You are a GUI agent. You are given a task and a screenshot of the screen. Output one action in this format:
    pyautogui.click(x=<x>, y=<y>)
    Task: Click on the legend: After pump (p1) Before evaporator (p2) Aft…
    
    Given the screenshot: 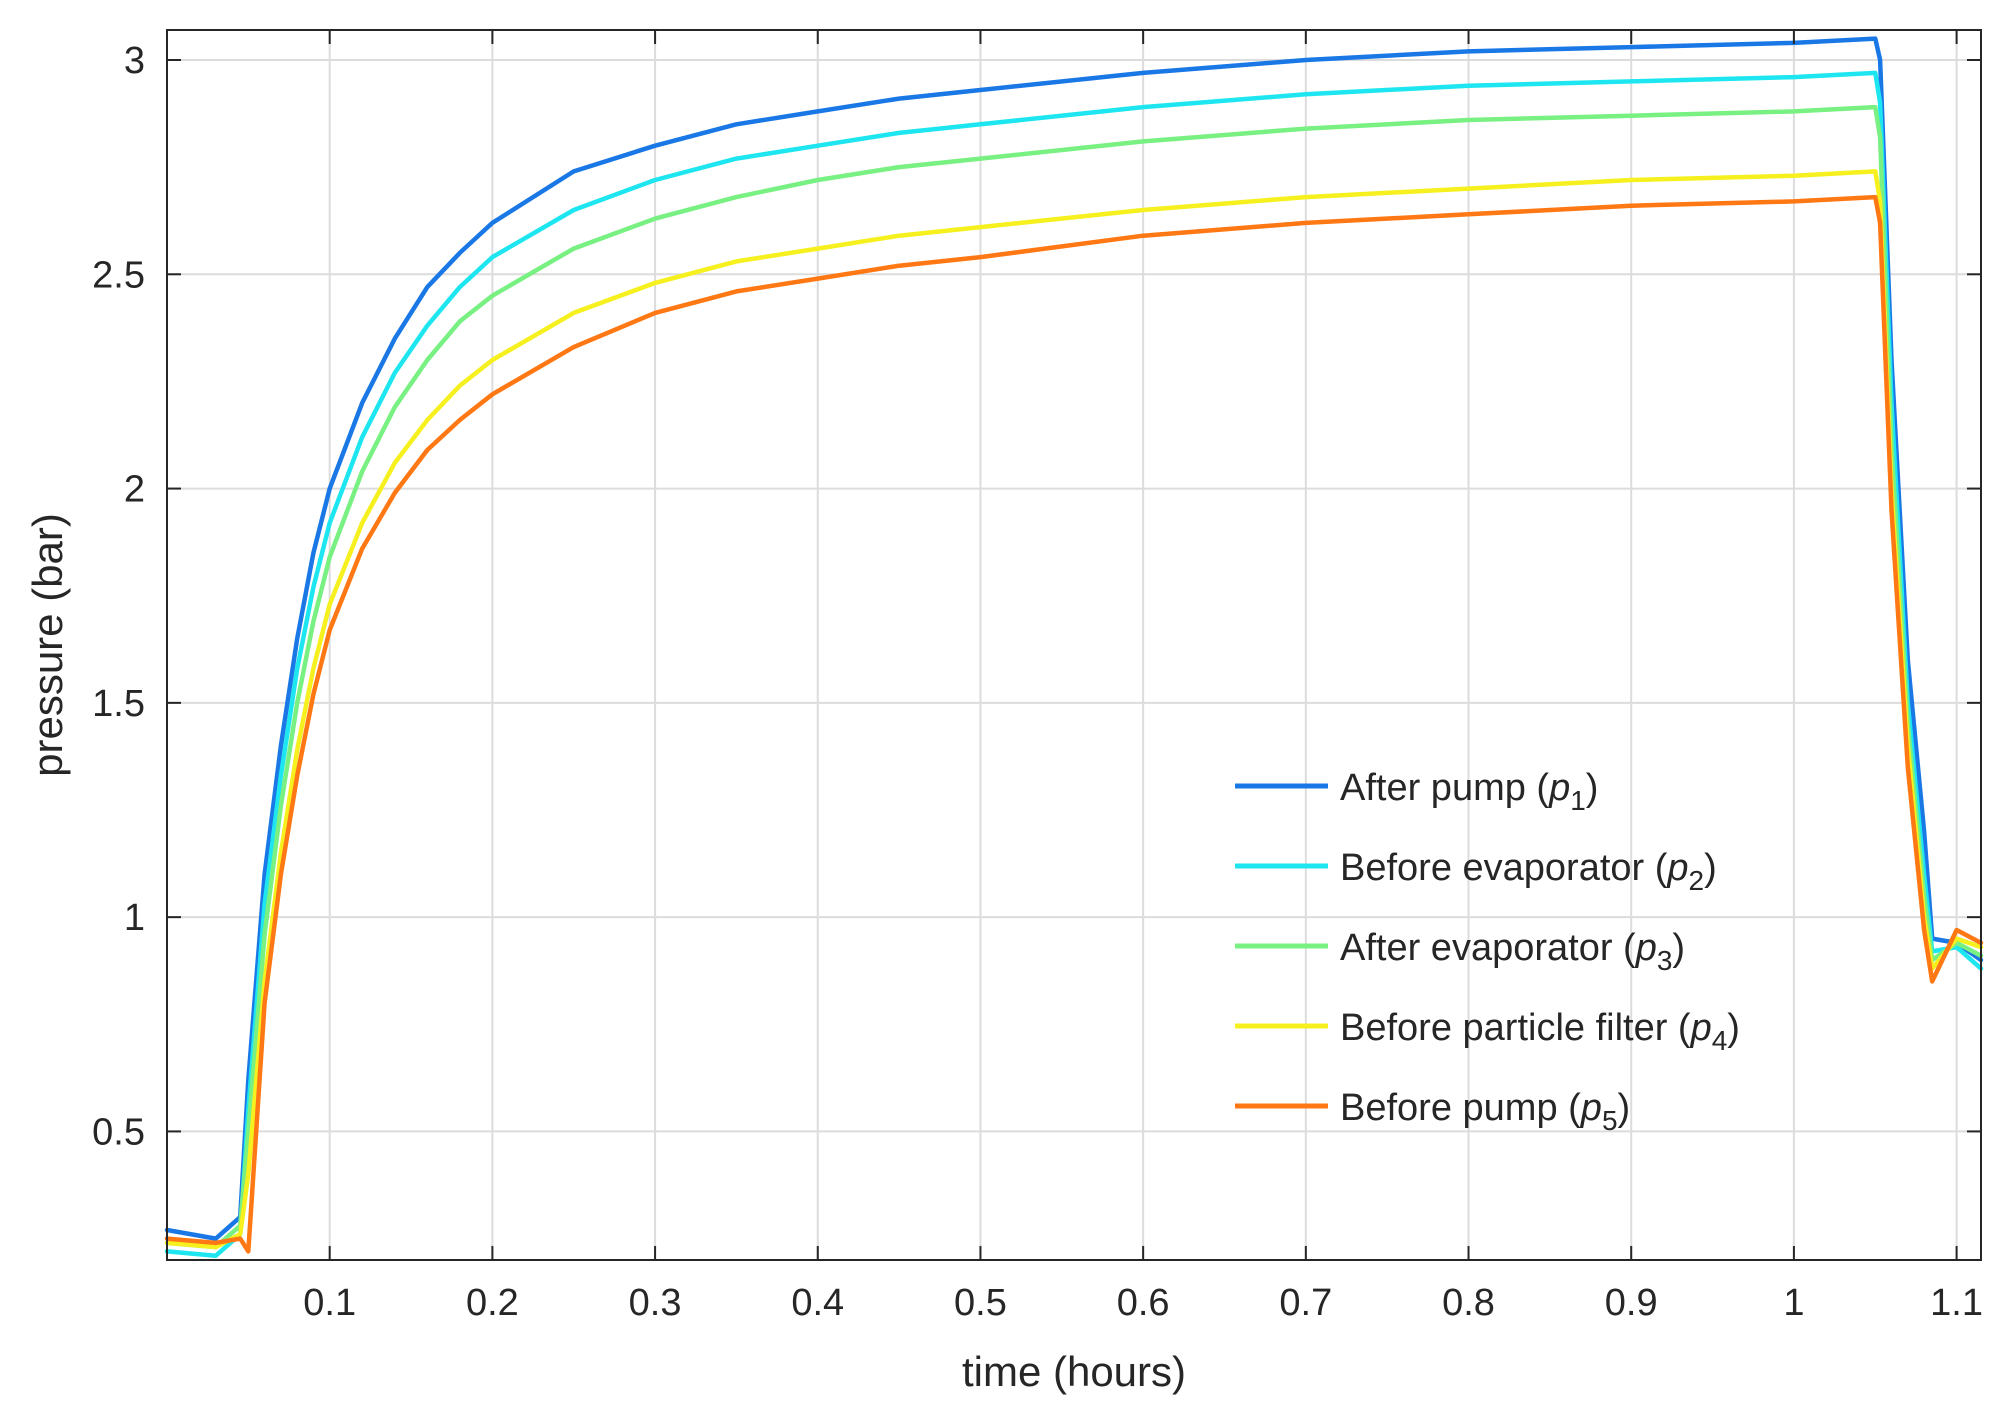 What is the action you would take?
    pyautogui.click(x=1487, y=951)
    